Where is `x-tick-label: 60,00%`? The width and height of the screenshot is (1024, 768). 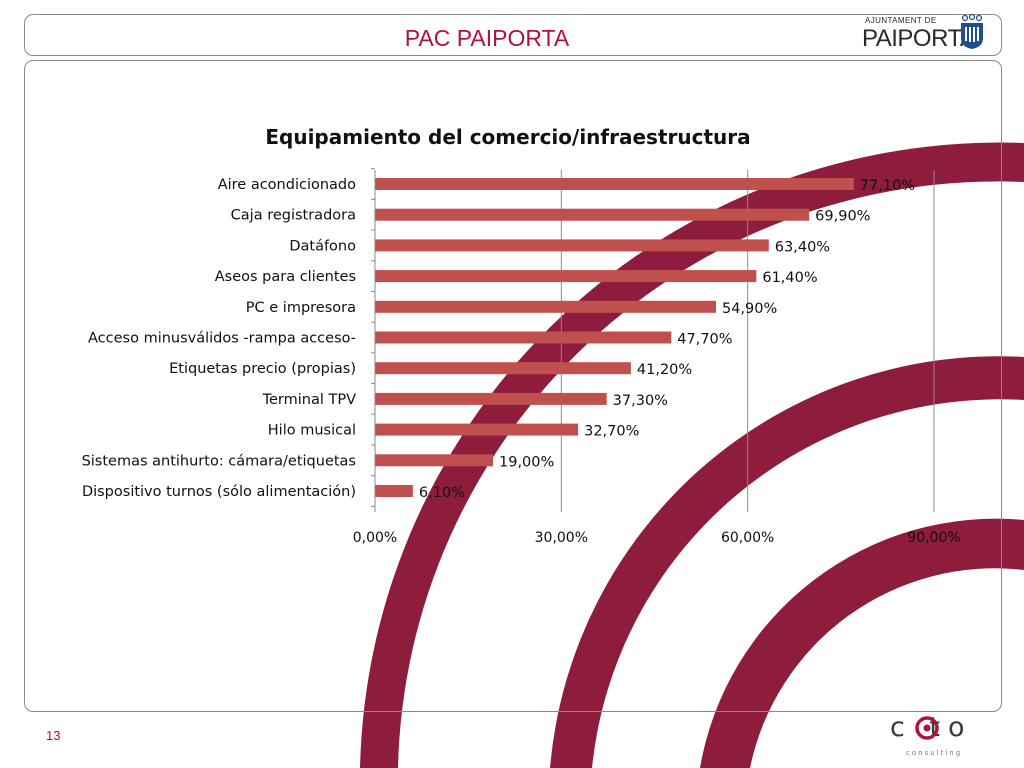
x-tick-label: 60,00% is located at coordinates (747, 538).